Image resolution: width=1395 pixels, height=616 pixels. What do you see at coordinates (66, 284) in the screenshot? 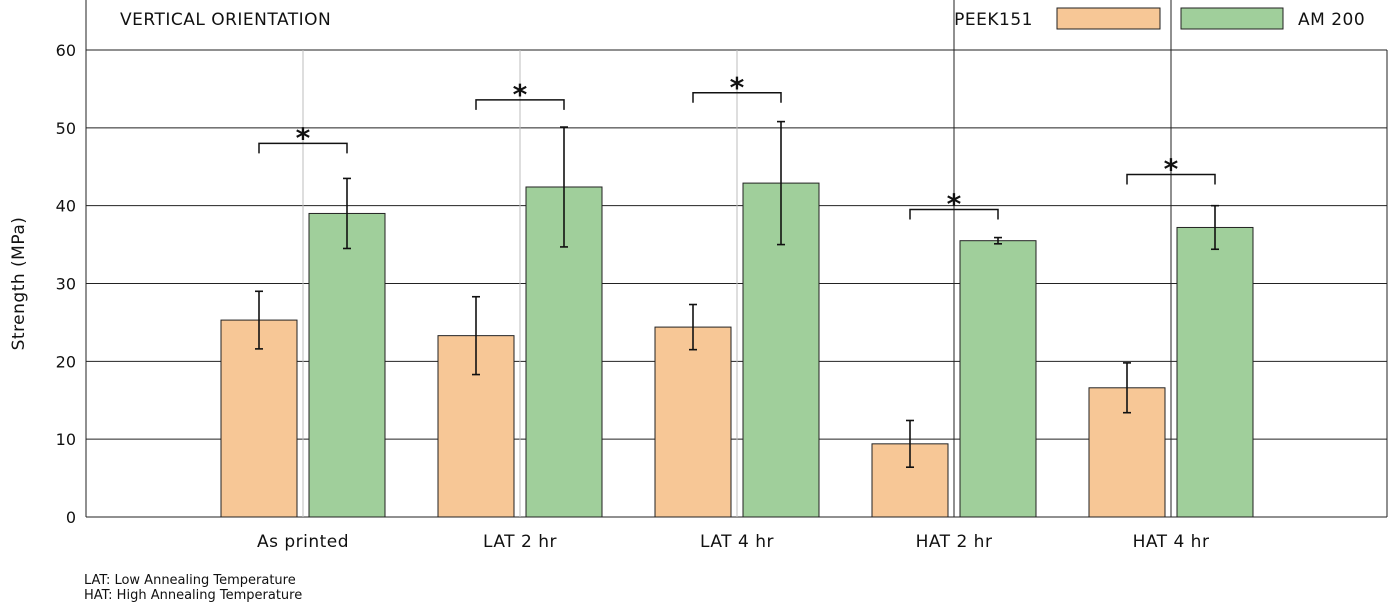
I see `y-tick-label: 30` at bounding box center [66, 284].